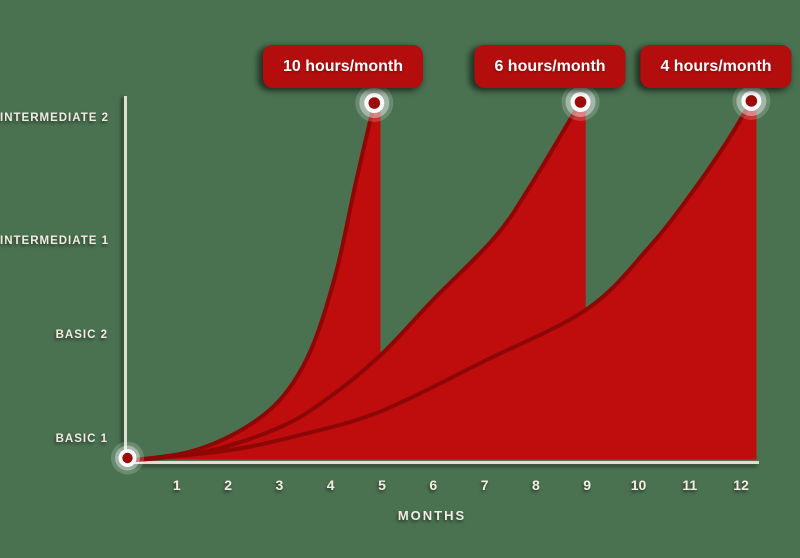  I want to click on origin-marker, so click(127, 458).